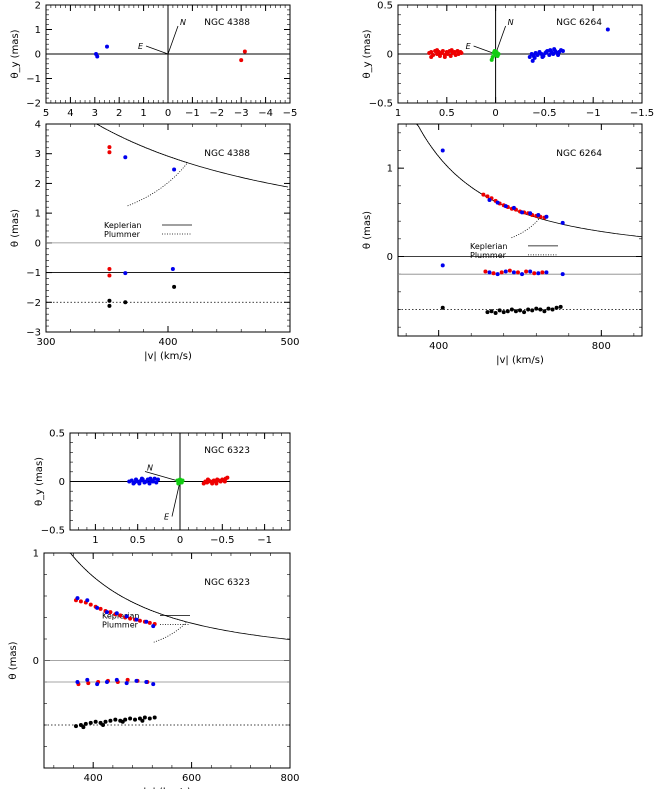  Describe the element at coordinates (138, 540) in the screenshot. I see `x-tick-label: 0.5` at that location.